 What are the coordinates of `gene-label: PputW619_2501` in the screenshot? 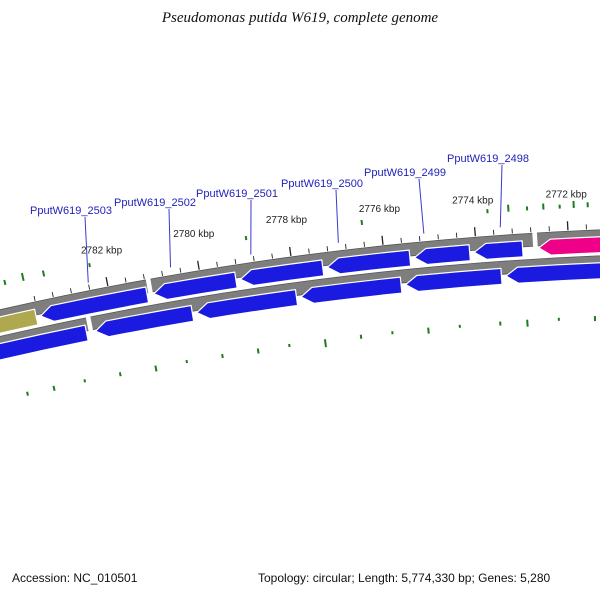 It's located at (237, 194).